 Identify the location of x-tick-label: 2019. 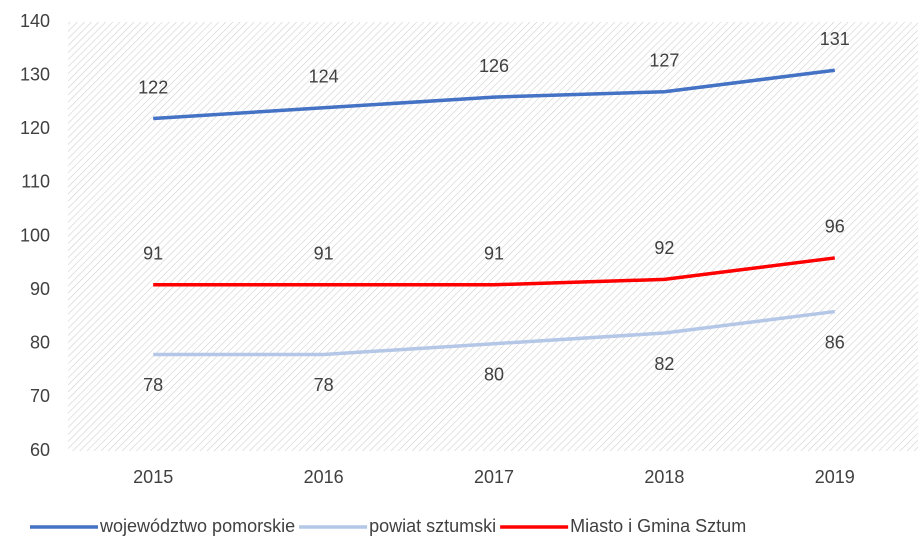
(835, 477).